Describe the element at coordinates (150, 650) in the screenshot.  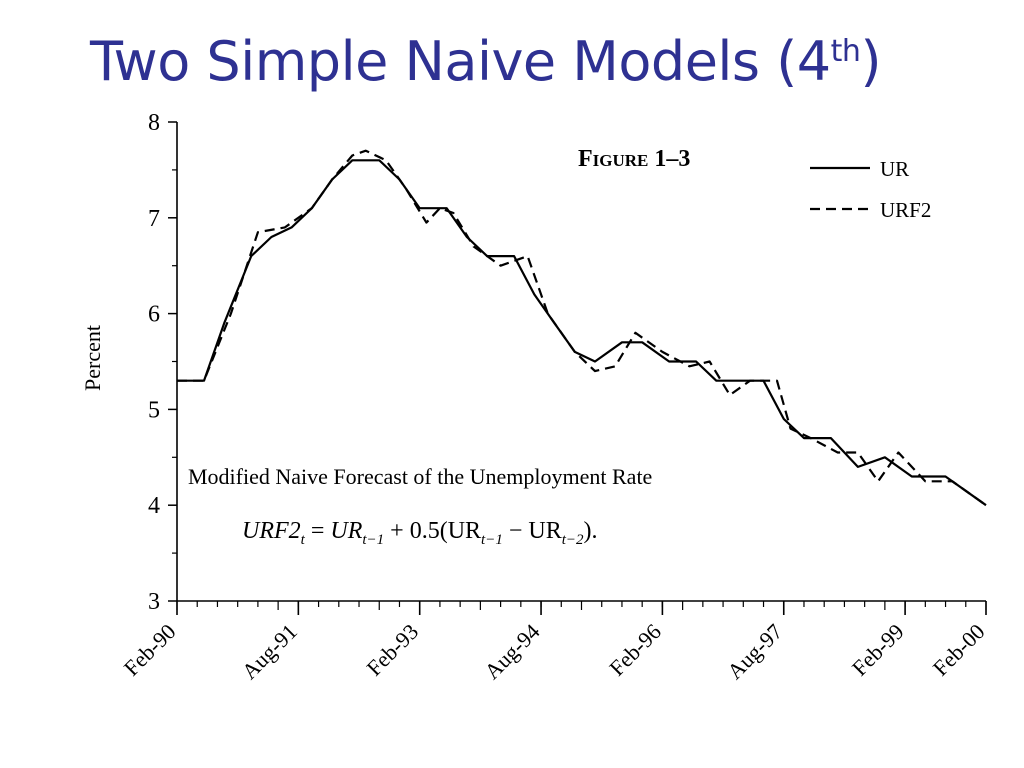
I see `x-tick-label: Feb-90` at that location.